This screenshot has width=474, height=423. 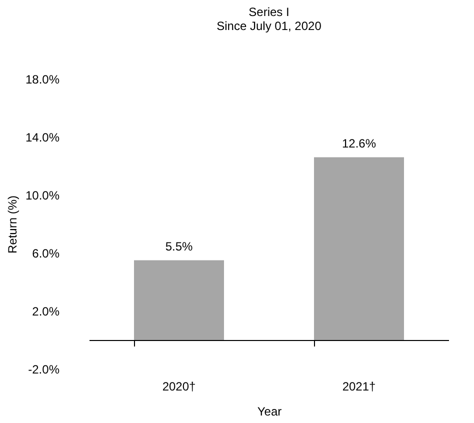 I want to click on data-label: 5.5%, so click(x=179, y=246).